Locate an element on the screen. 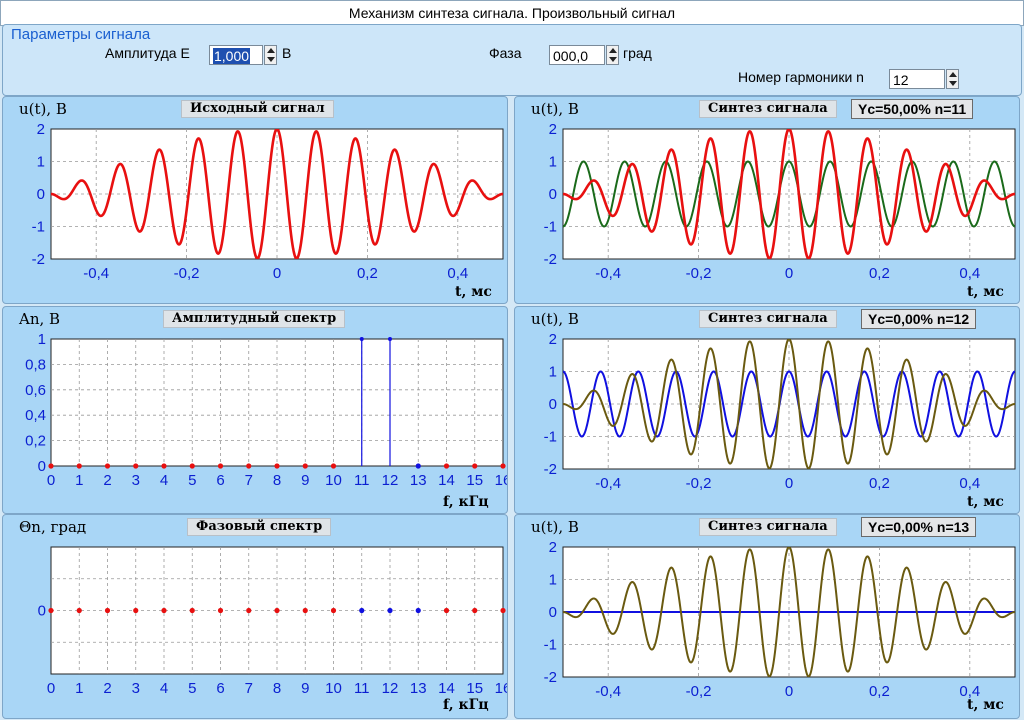 The width and height of the screenshot is (1024, 720). synth-plot-2: -0,4 -0,2 0 0,2 0,4 2 1 0 -1 -2 is located at coordinates (780, 411).